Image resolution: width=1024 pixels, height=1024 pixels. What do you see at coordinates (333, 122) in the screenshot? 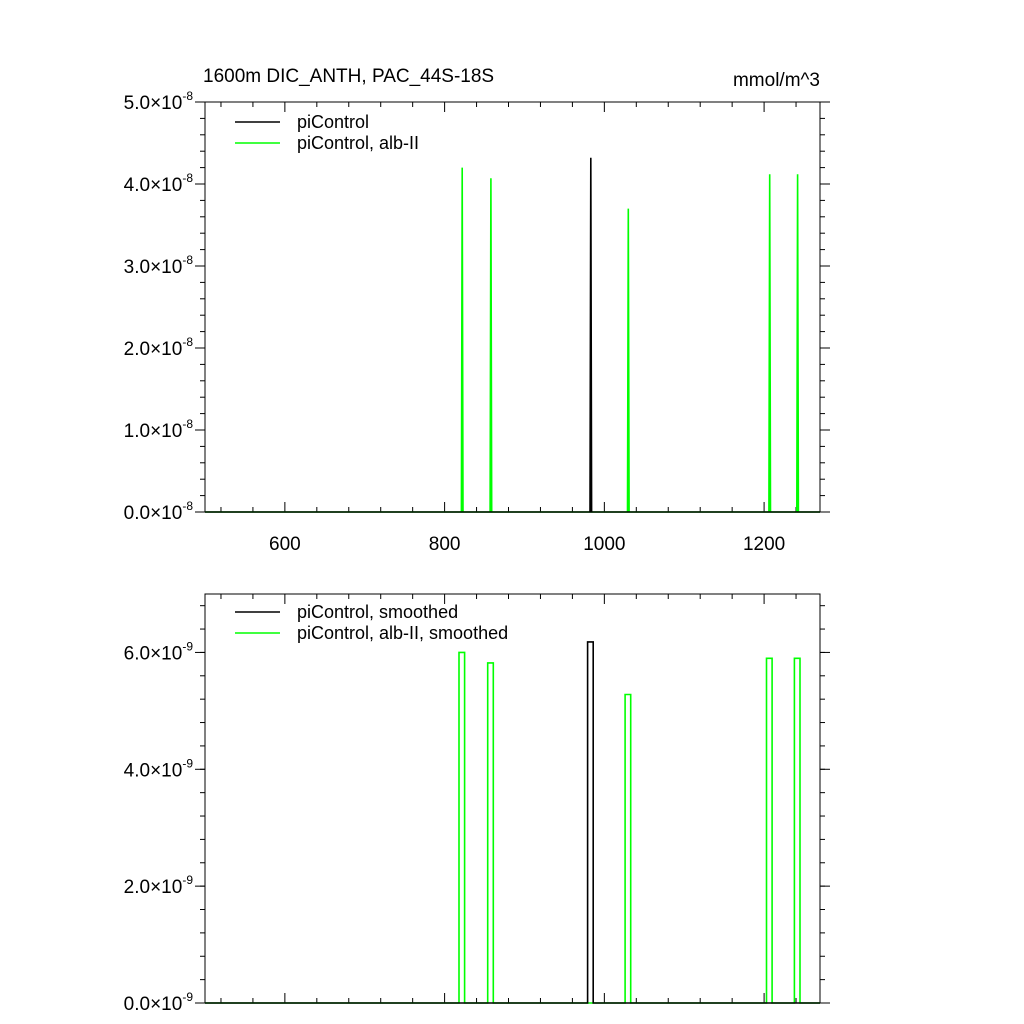
I see `legend-label: piControl` at bounding box center [333, 122].